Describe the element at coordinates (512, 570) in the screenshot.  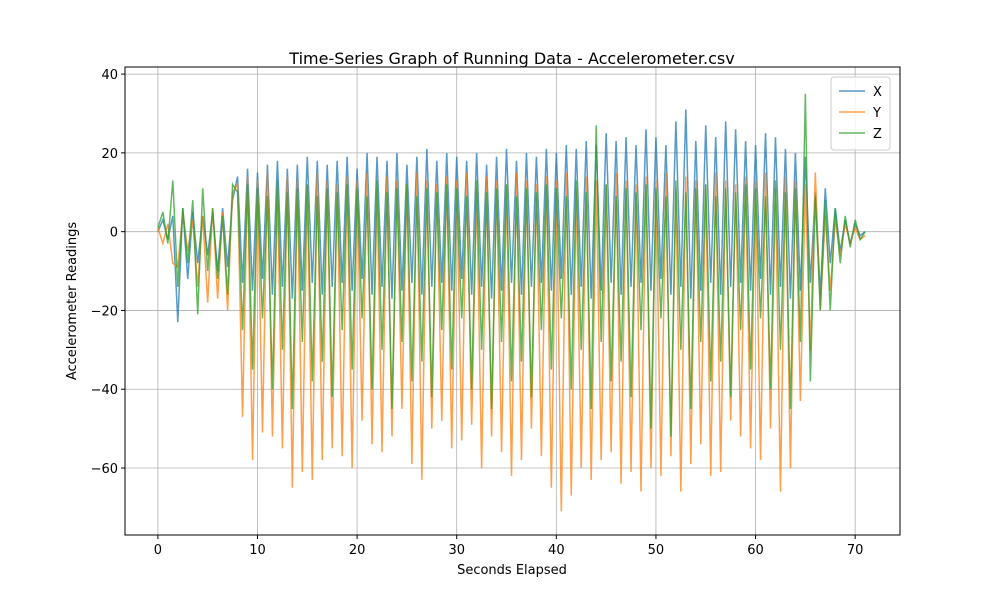
I see `x-axis-label: Seconds Elapsed` at that location.